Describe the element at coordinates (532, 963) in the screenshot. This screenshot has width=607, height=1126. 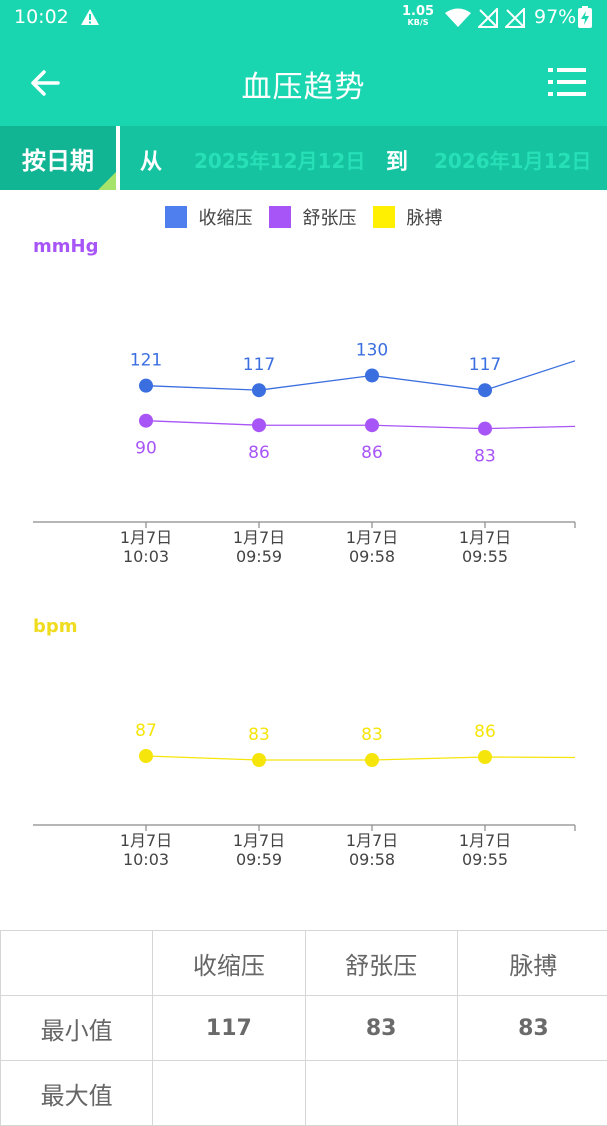
I see `stats-header-cell: 脉搏` at that location.